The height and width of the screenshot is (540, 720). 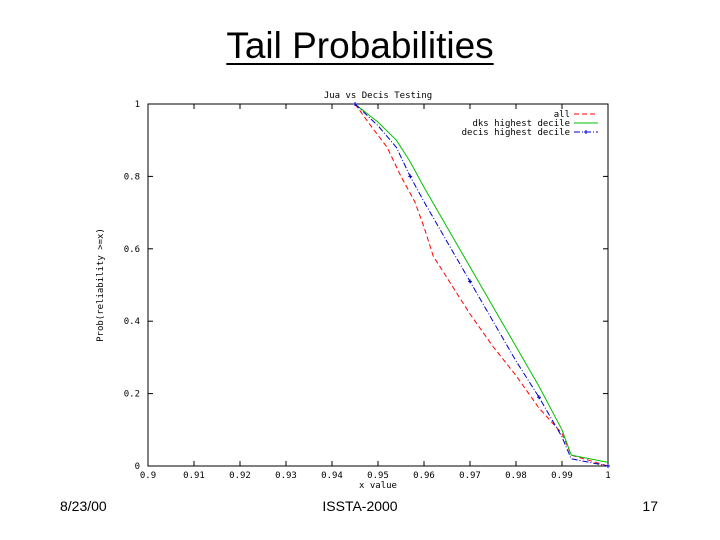 I want to click on y-tick-label: 0.2, so click(x=132, y=395).